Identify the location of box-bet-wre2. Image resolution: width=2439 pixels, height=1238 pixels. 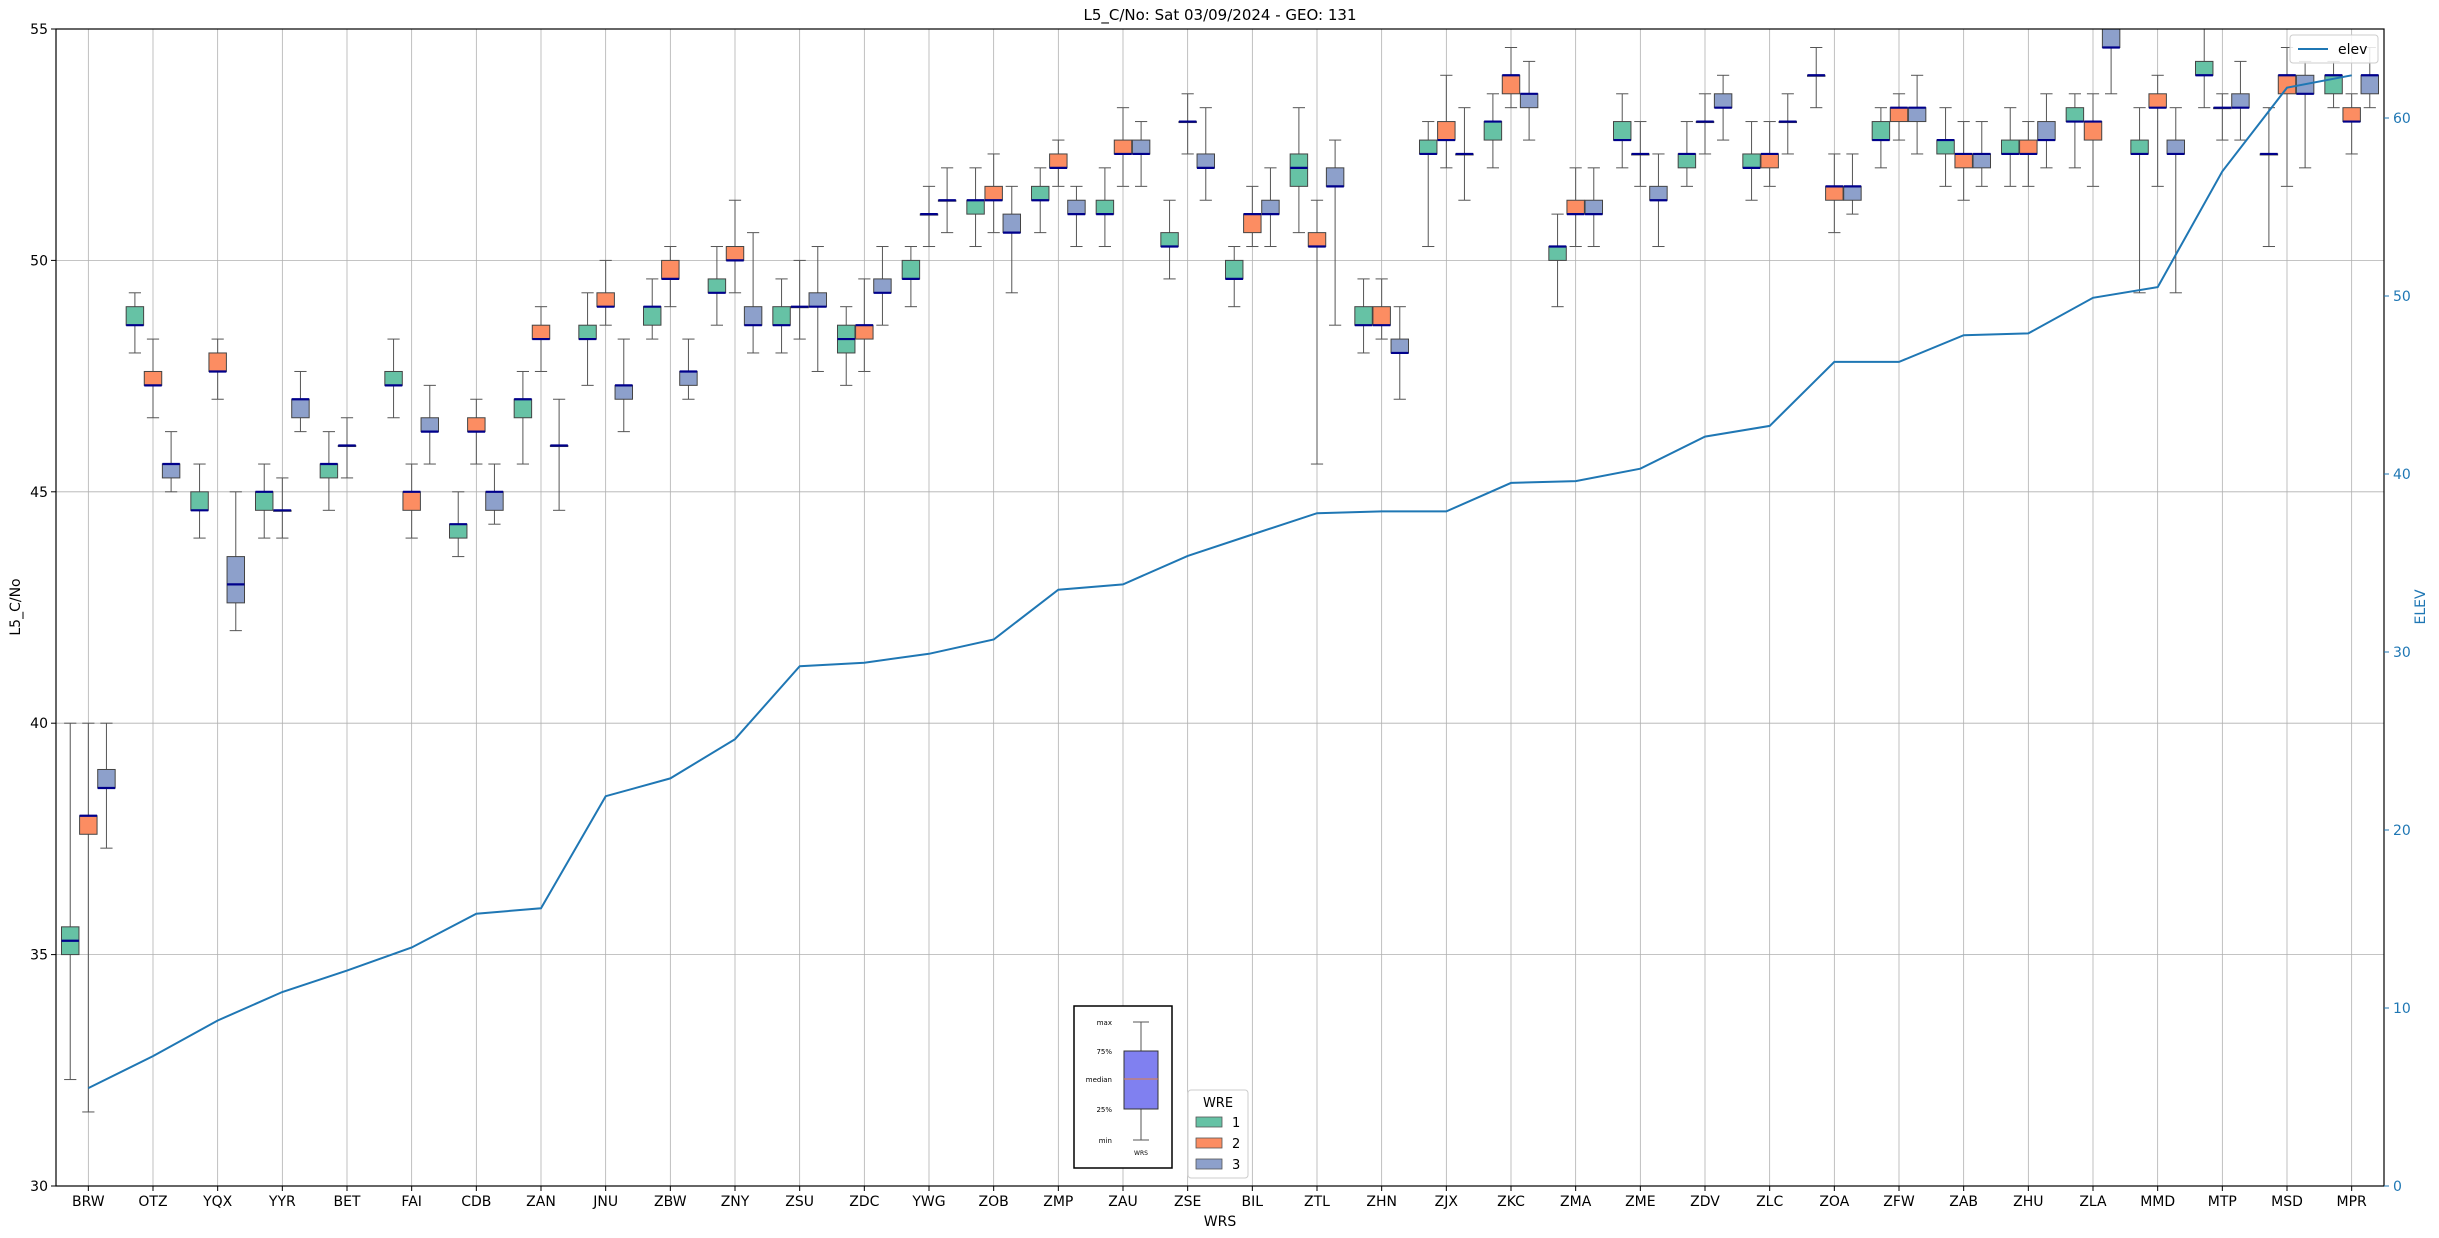
(347, 448).